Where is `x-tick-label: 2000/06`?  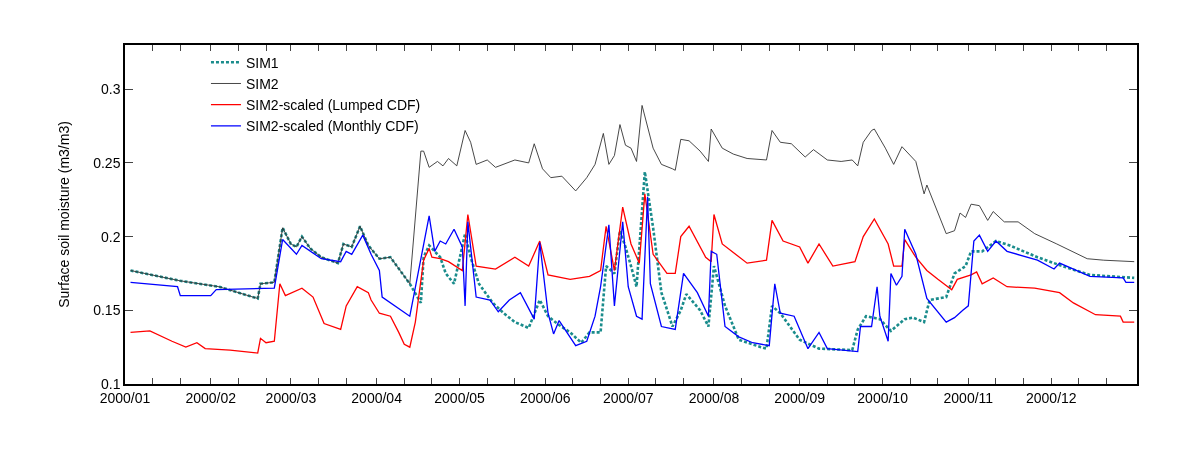
x-tick-label: 2000/06 is located at coordinates (545, 397).